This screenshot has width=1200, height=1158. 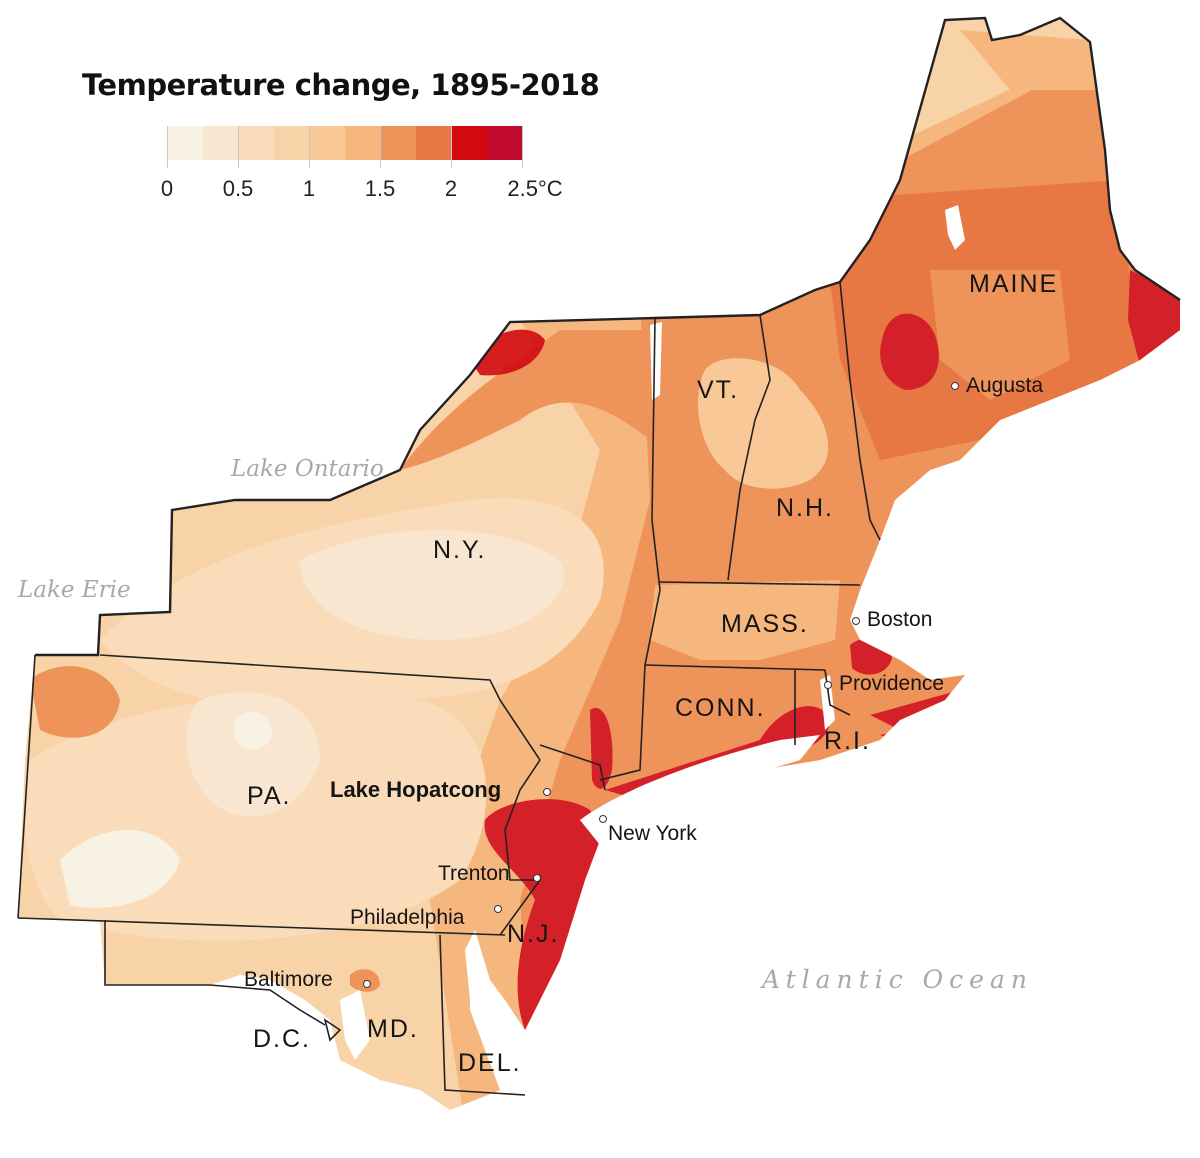 I want to click on state-label-massachusetts: MASS., so click(x=765, y=624).